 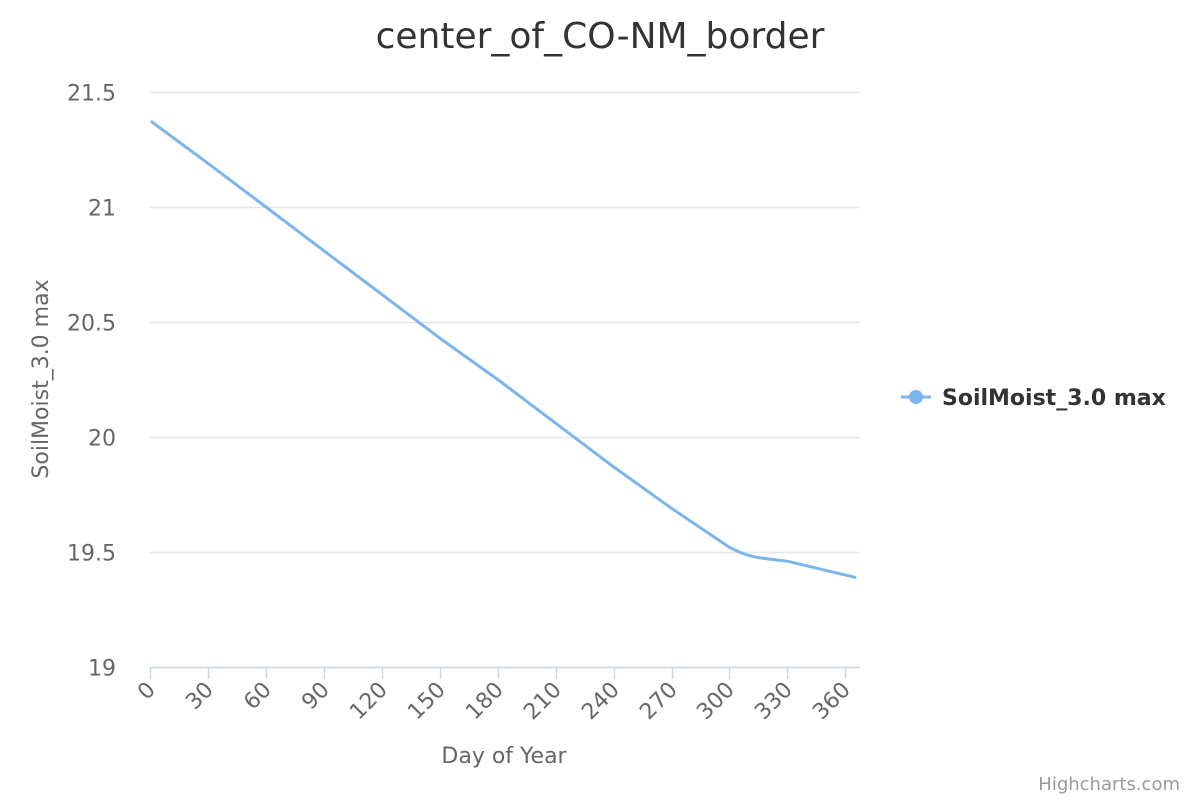 I want to click on chart-title: center_of_CO-NM_border, so click(x=600, y=36).